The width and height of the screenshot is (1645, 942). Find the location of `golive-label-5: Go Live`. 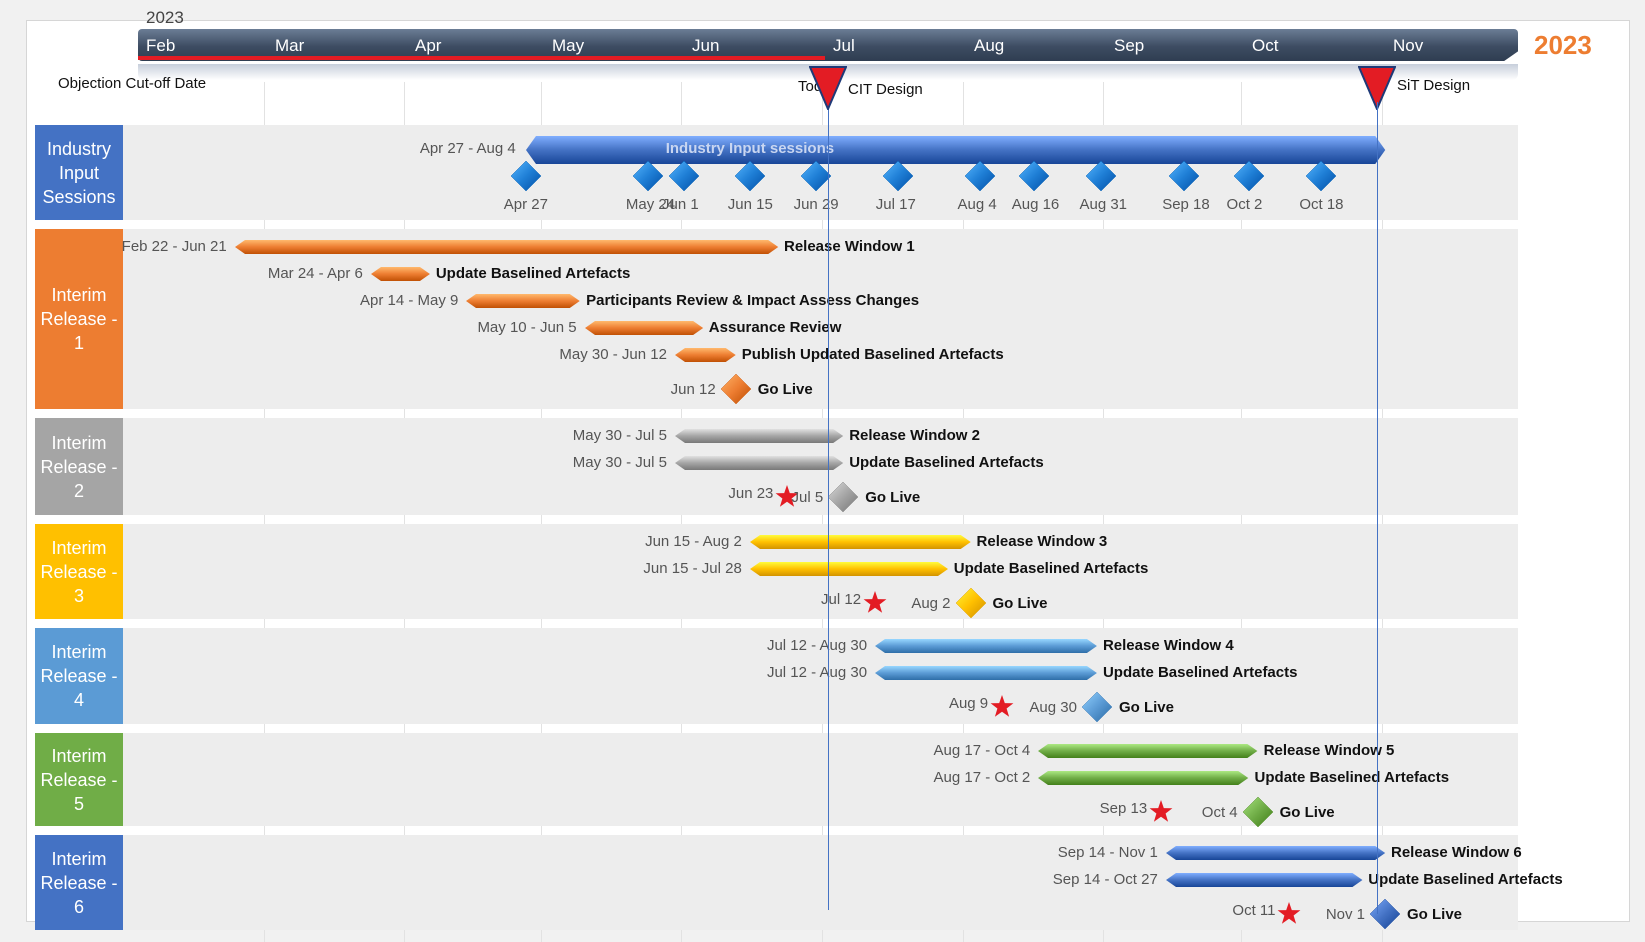

golive-label-5: Go Live is located at coordinates (1307, 812).